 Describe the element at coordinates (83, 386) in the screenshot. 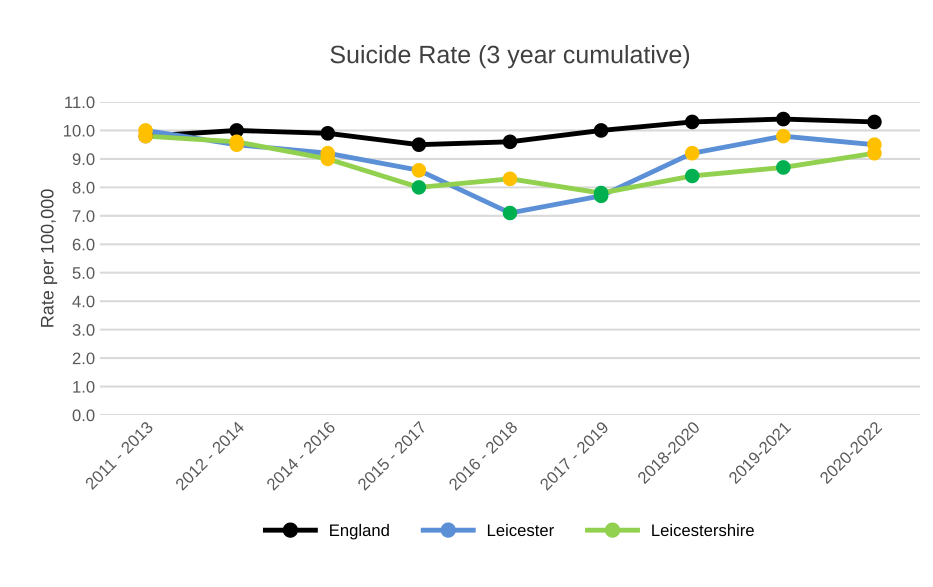

I see `y-tick-label: 1.0` at that location.